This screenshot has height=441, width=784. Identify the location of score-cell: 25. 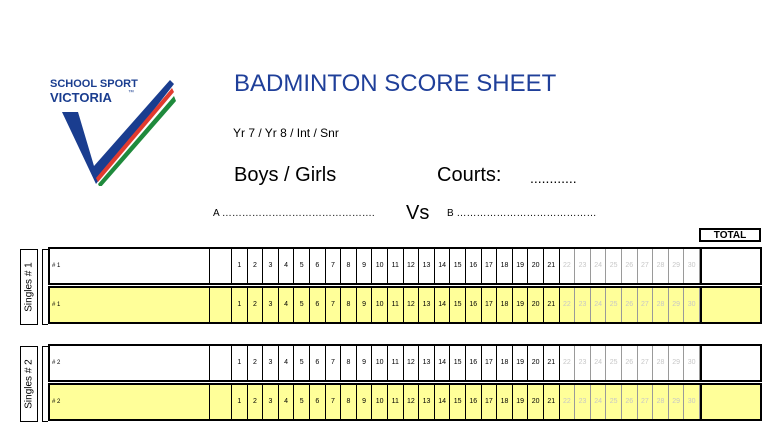
(614, 402).